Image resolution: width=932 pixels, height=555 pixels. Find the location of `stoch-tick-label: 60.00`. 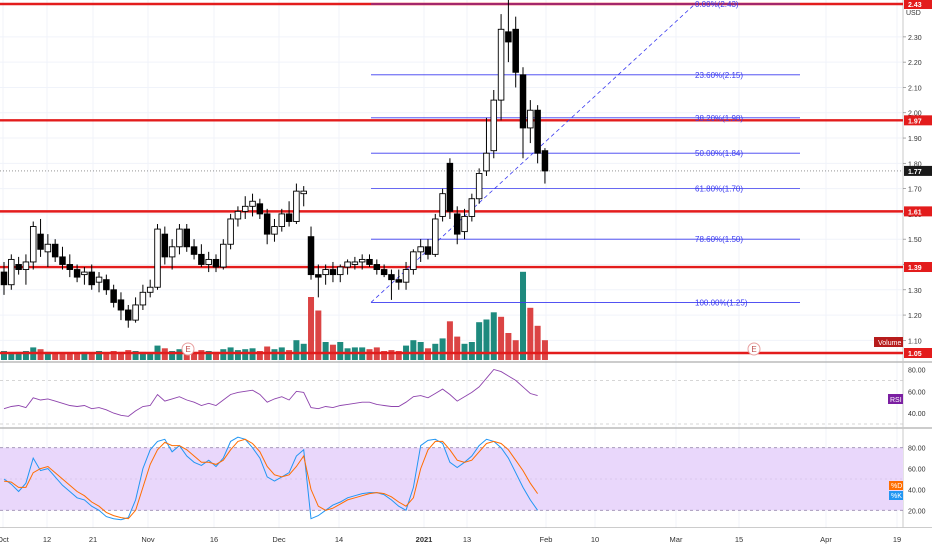

stoch-tick-label: 60.00 is located at coordinates (917, 470).